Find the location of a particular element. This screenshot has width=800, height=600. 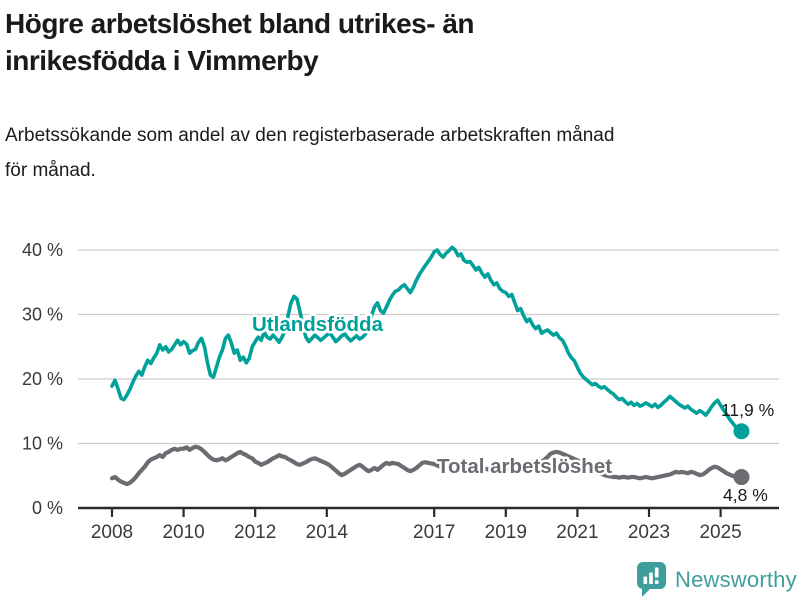

y-tick-label-40: 40 % is located at coordinates (42, 250).